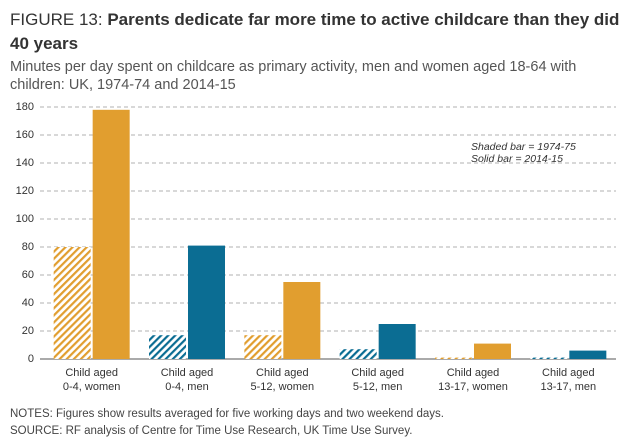 The image size is (638, 448). Describe the element at coordinates (517, 159) in the screenshot. I see `annotation: Solid bar = 2014-15` at that location.